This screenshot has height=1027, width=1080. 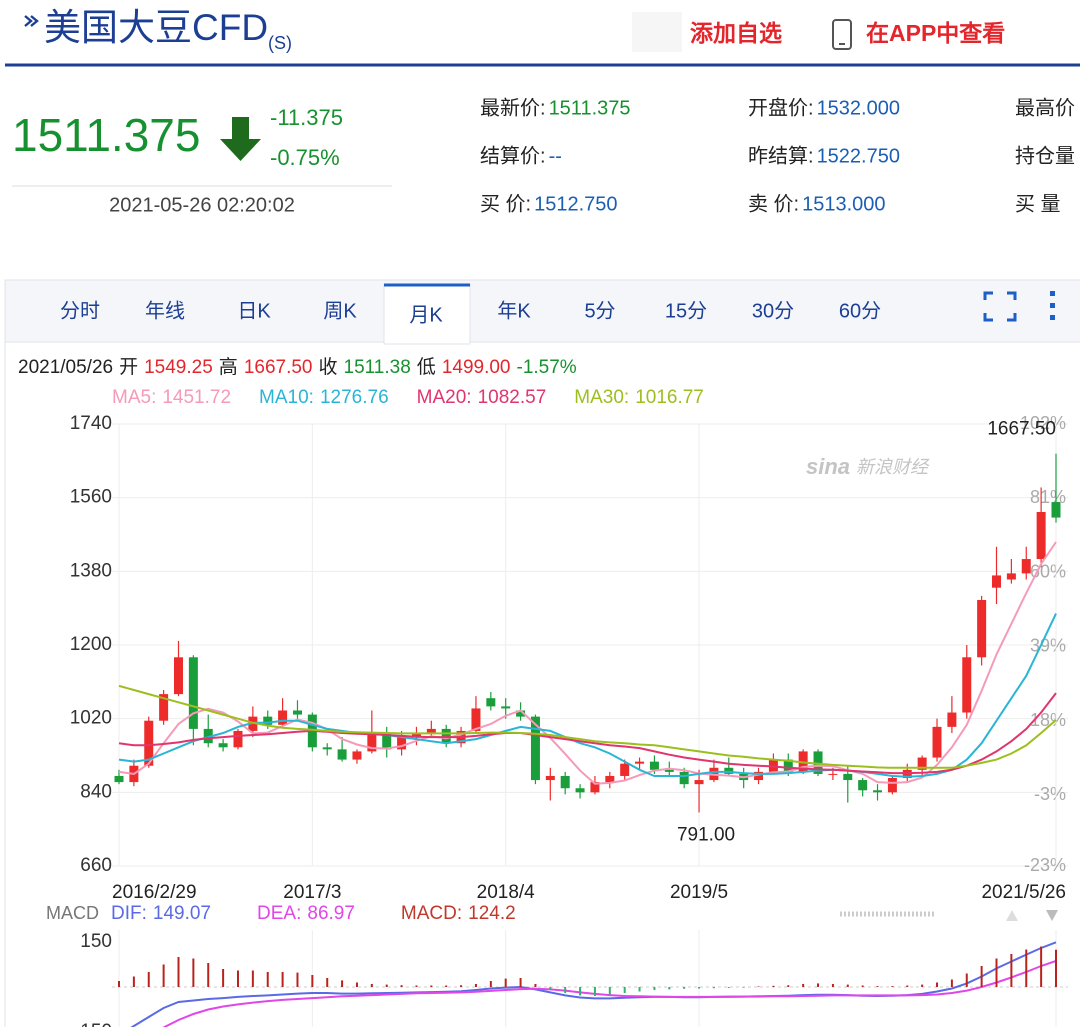 I want to click on y-tick-label: 1200, so click(x=91, y=644).